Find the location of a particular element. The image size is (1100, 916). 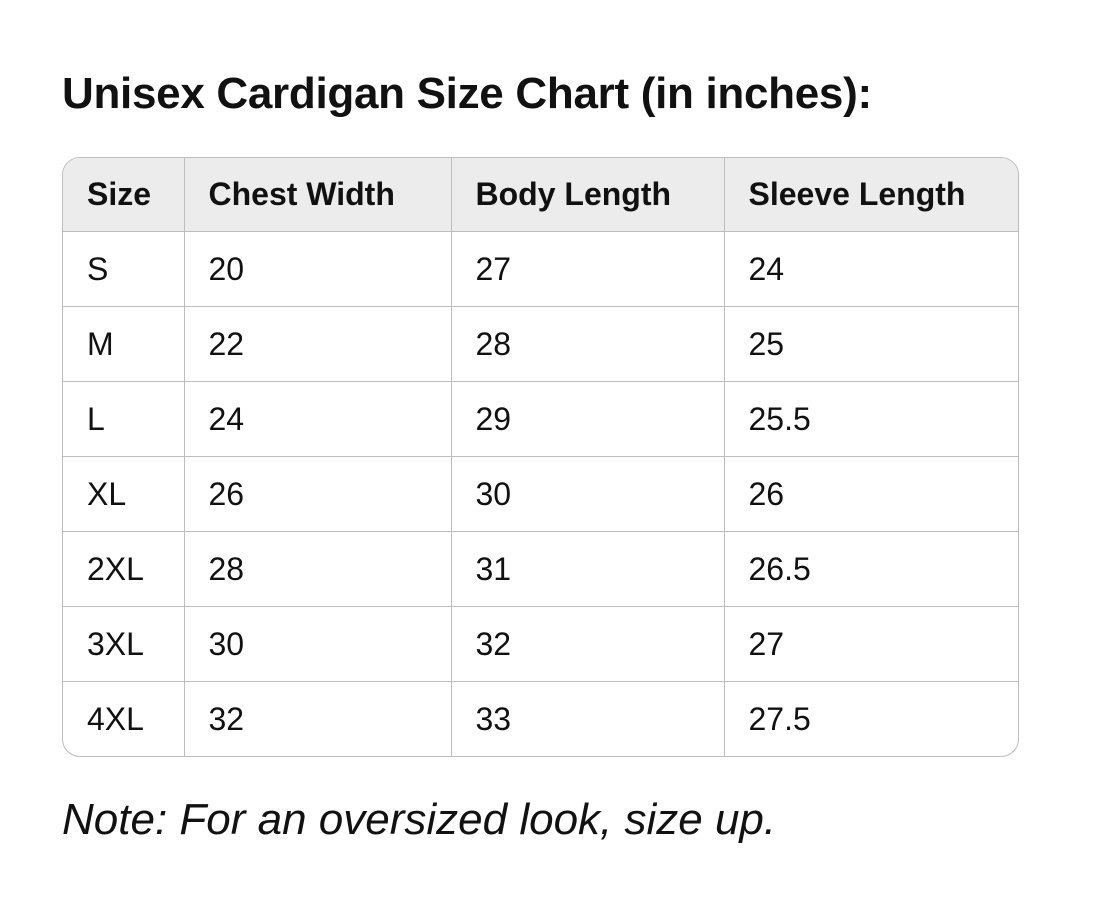

table-row: 2XL 28 31 26.5 is located at coordinates (540, 569).